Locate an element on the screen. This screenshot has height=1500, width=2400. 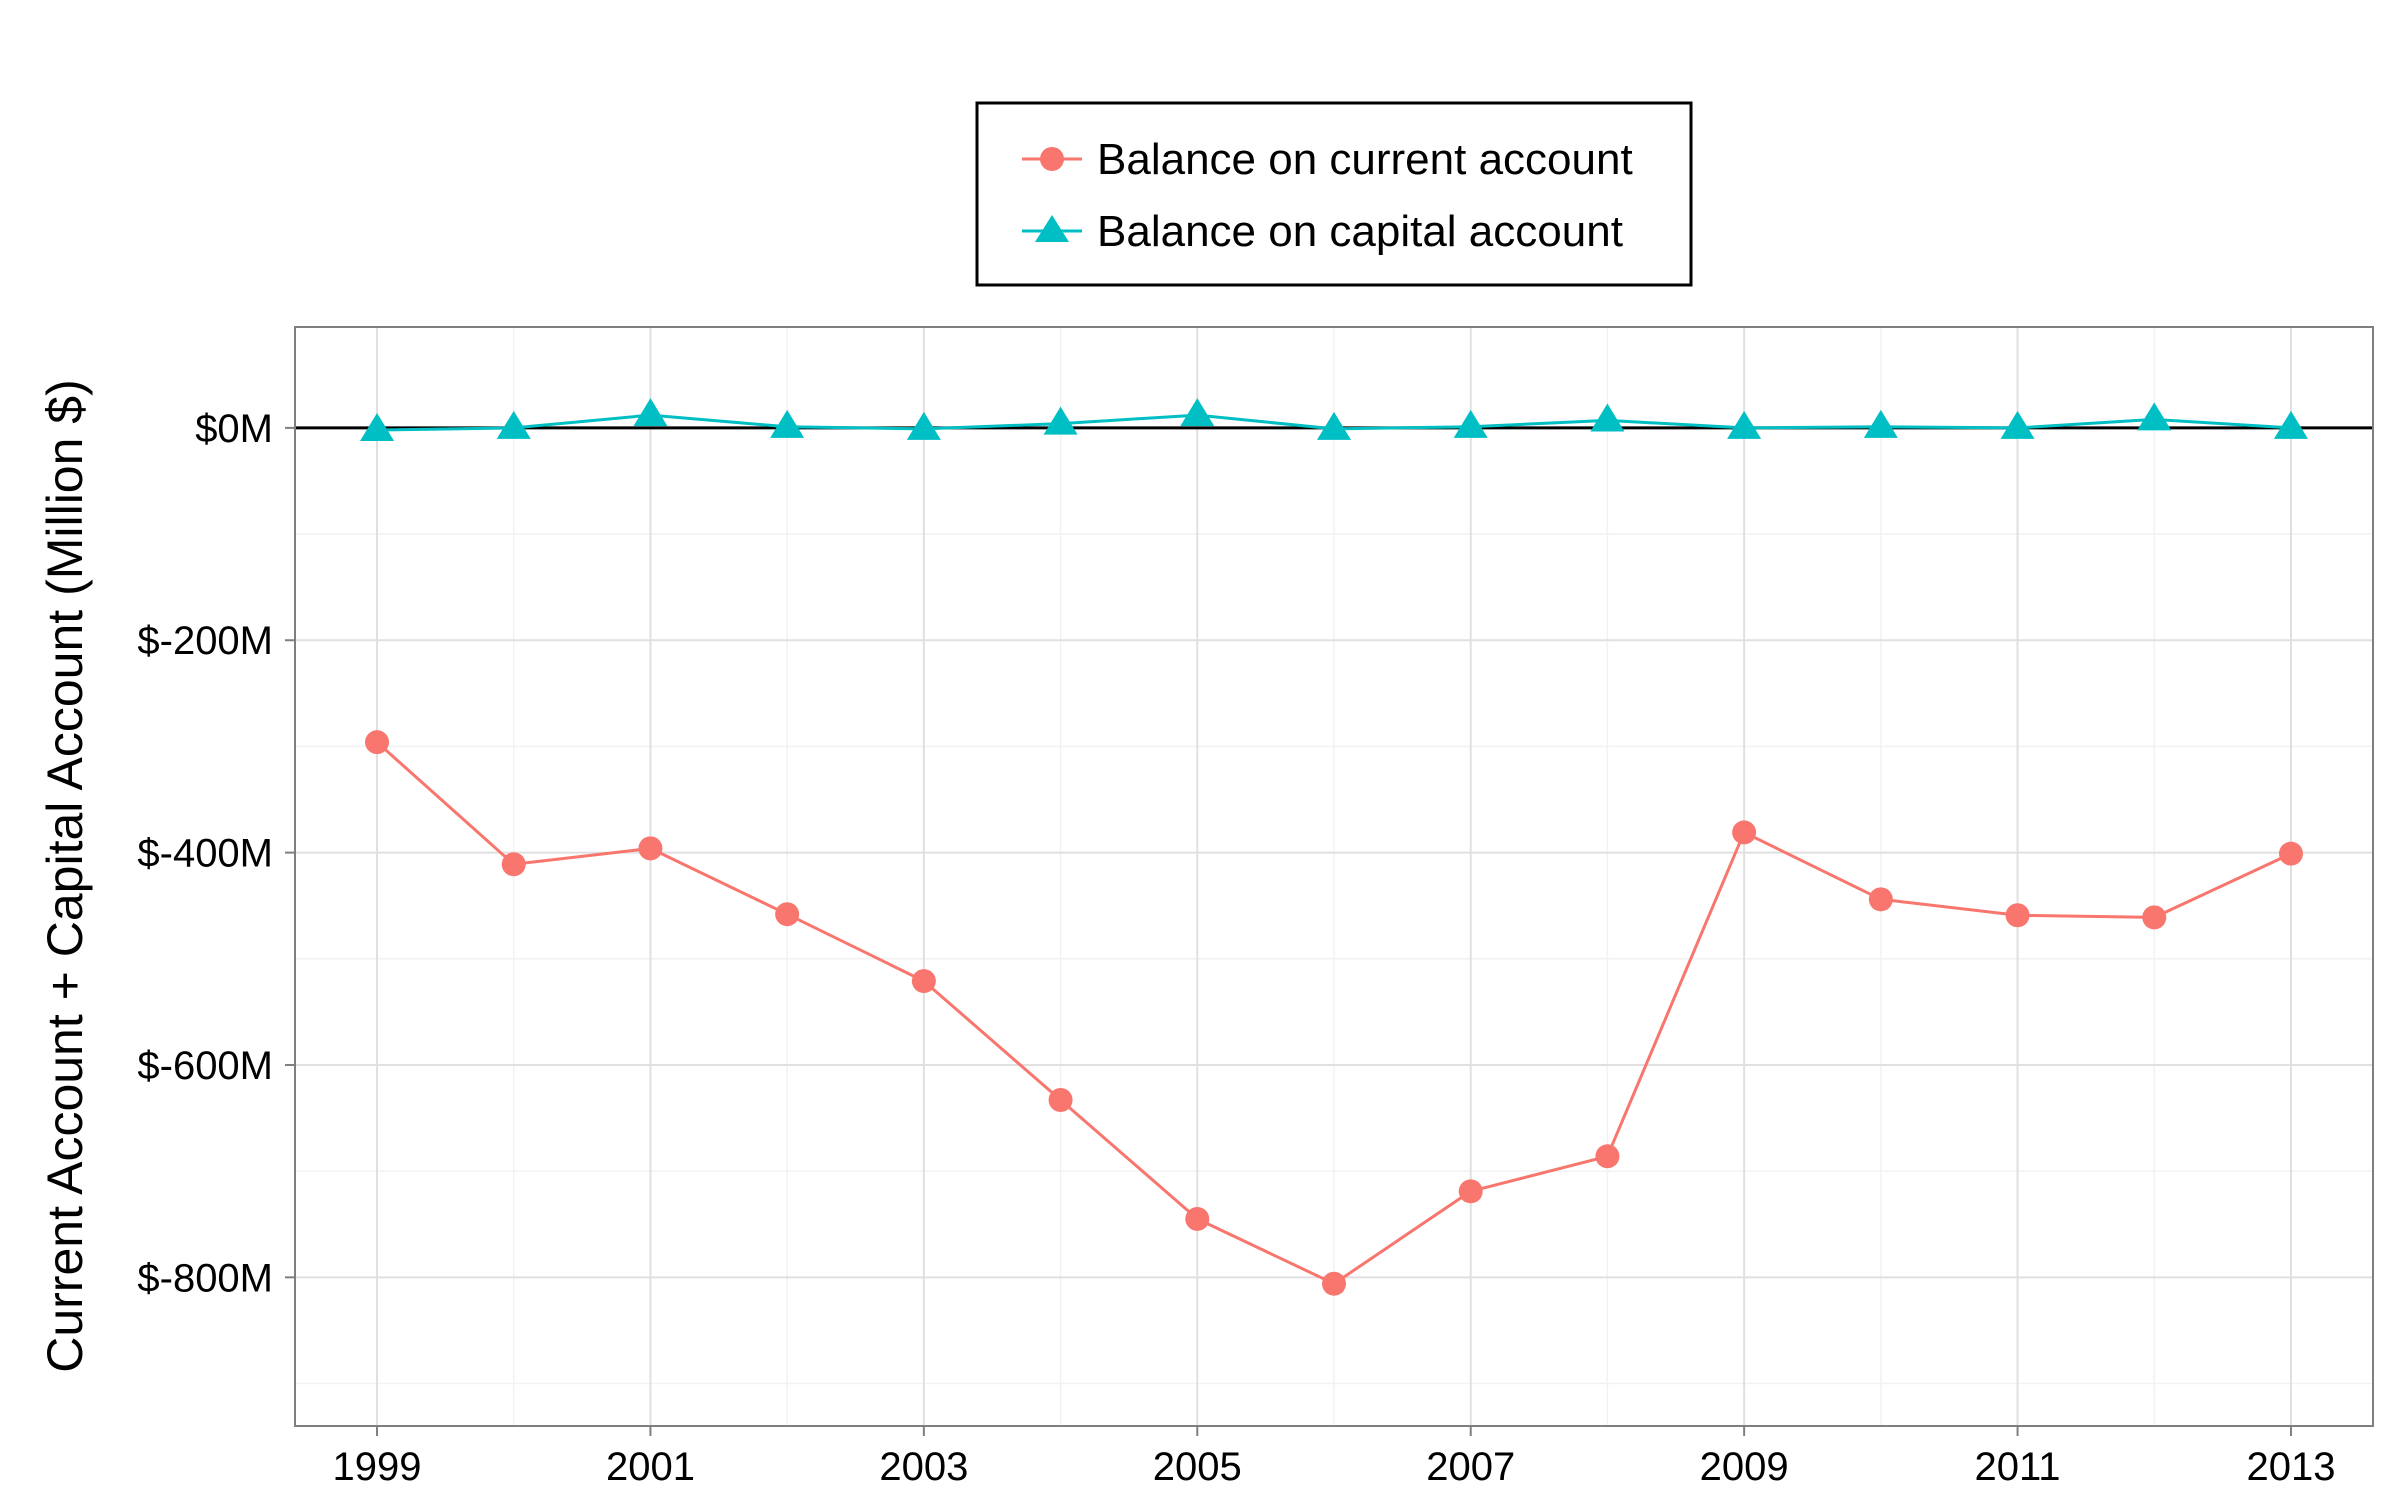
legend-box is located at coordinates (1334, 194).